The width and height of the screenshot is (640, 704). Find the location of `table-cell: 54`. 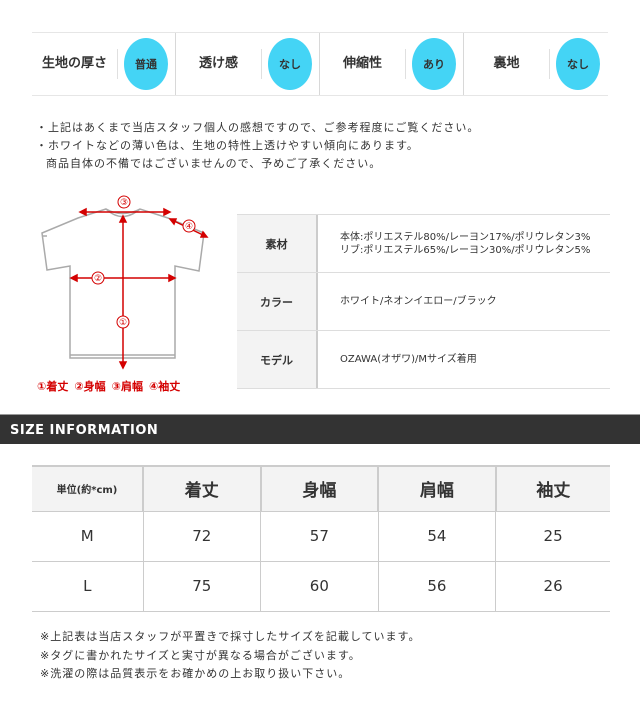

table-cell: 54 is located at coordinates (436, 536).